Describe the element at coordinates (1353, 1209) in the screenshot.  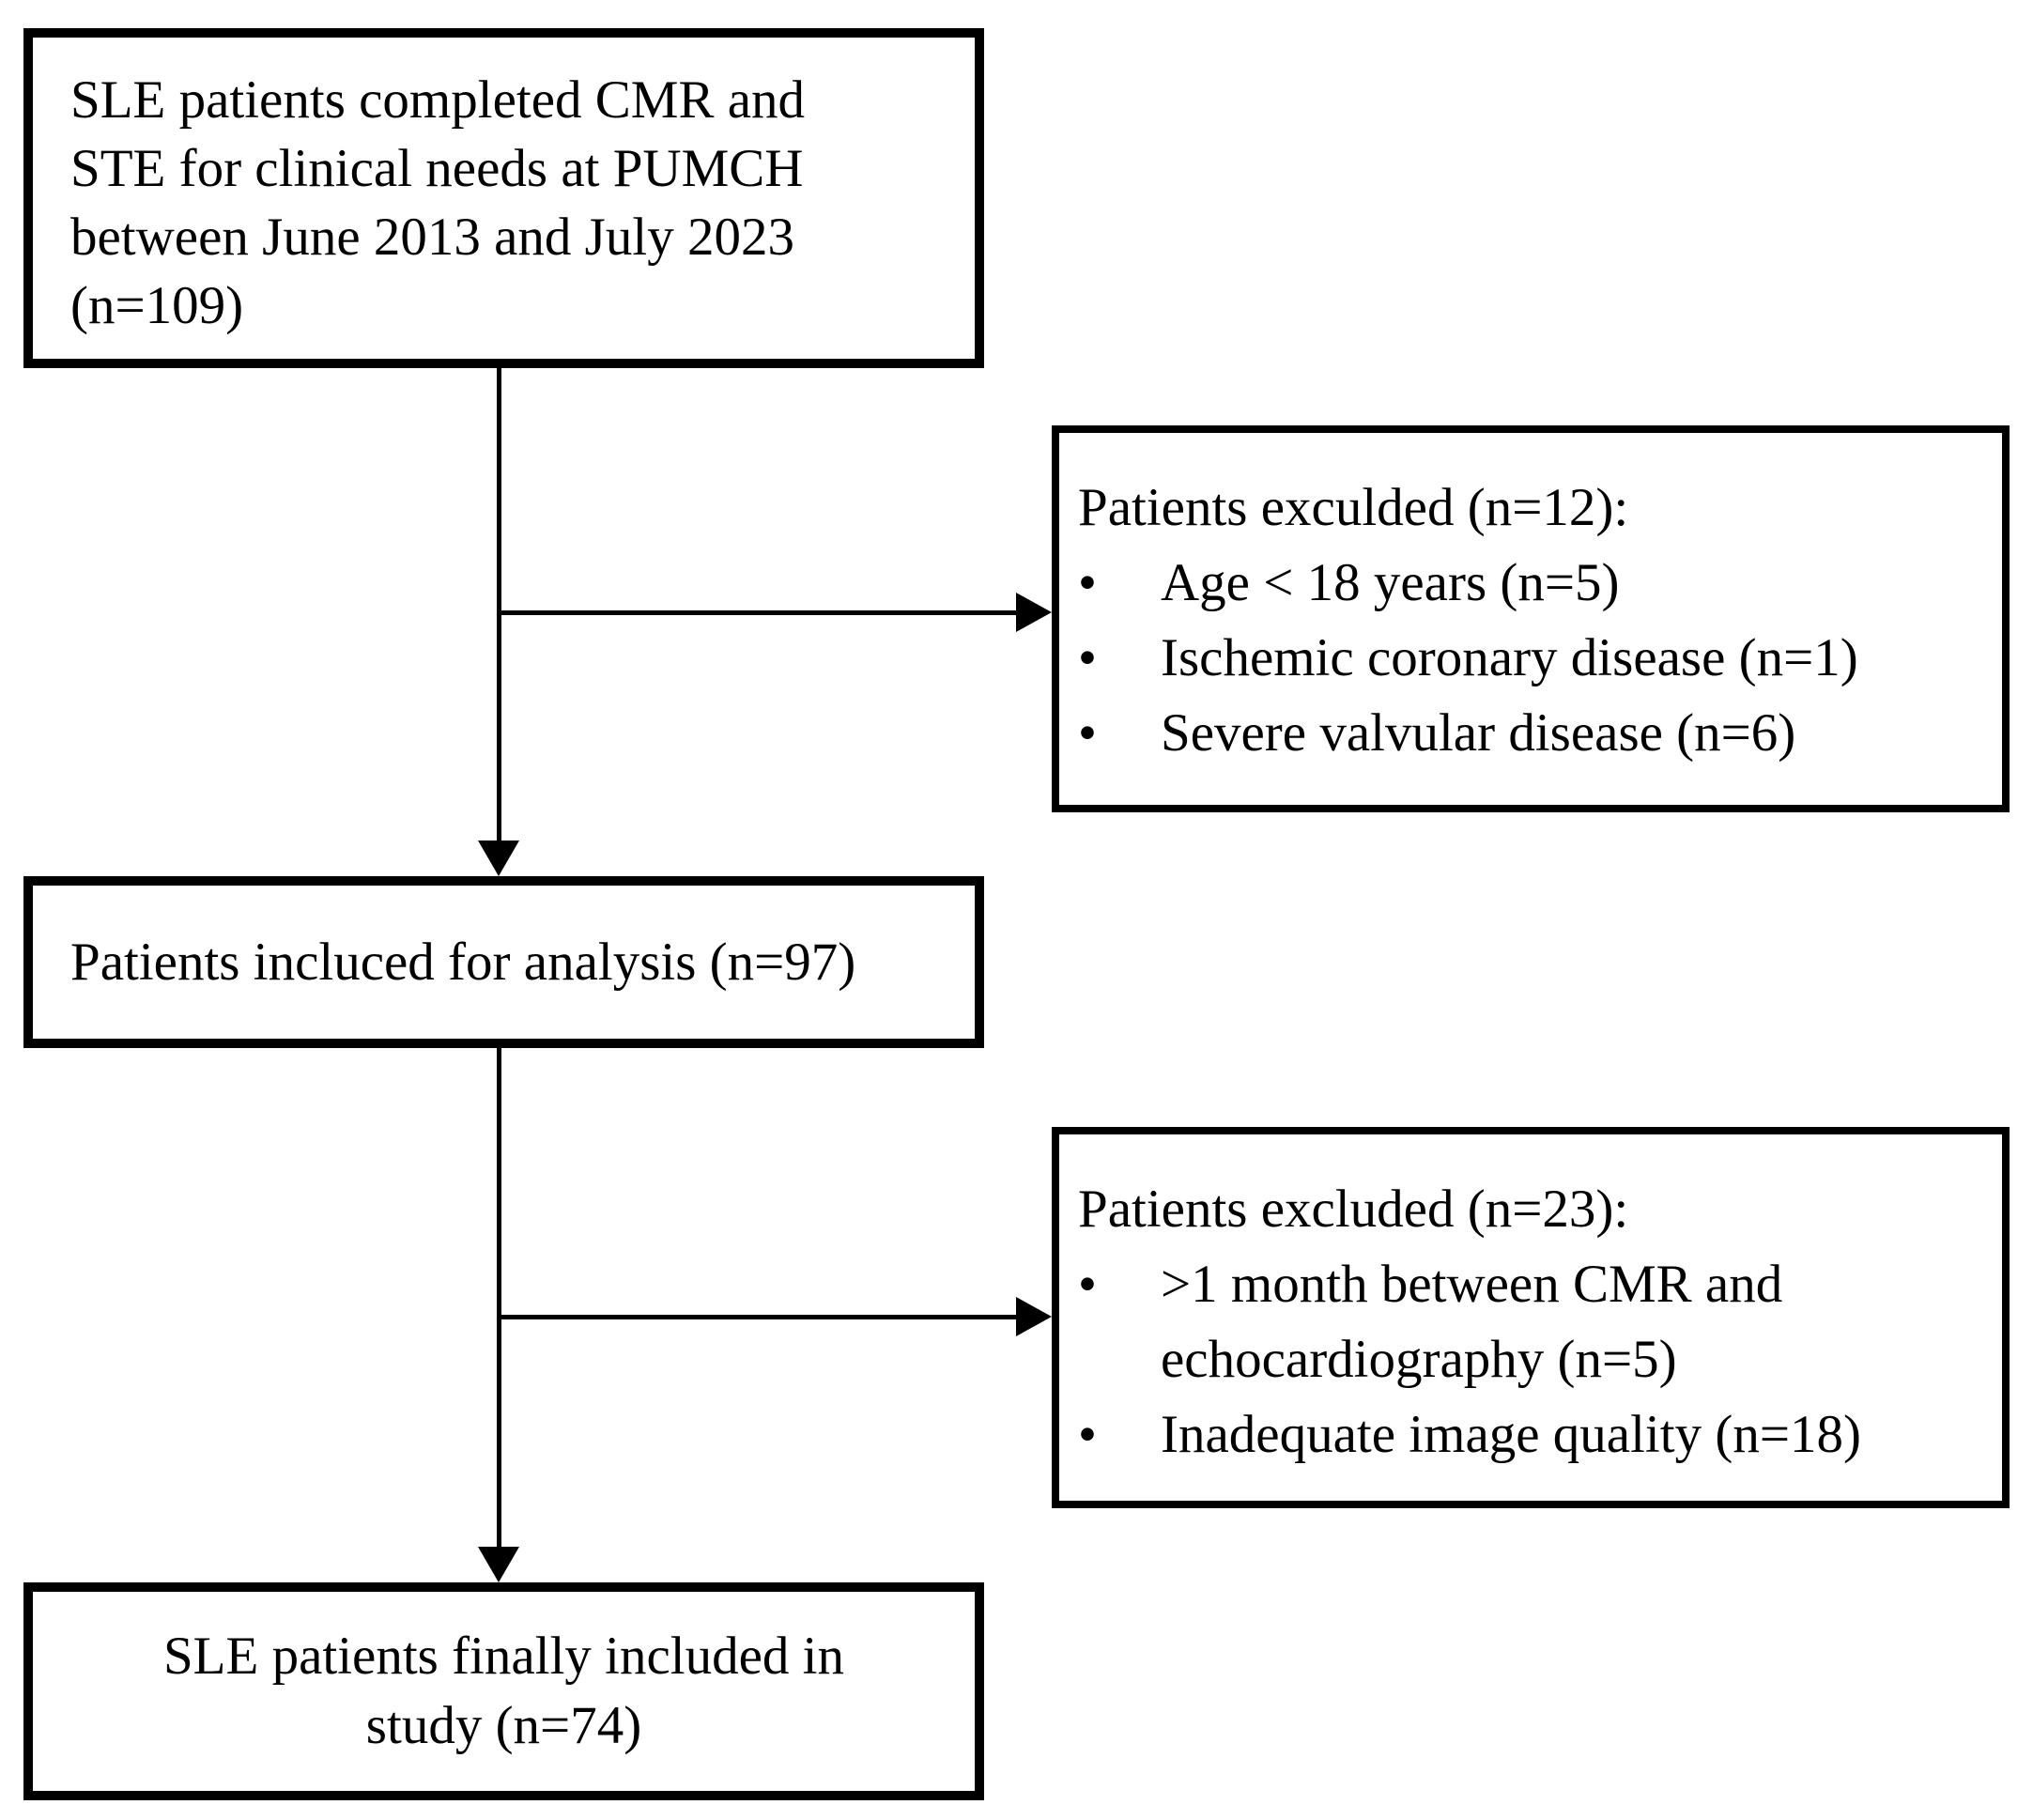
I see `excluded-second-title: Patients excluded (n=23):` at that location.